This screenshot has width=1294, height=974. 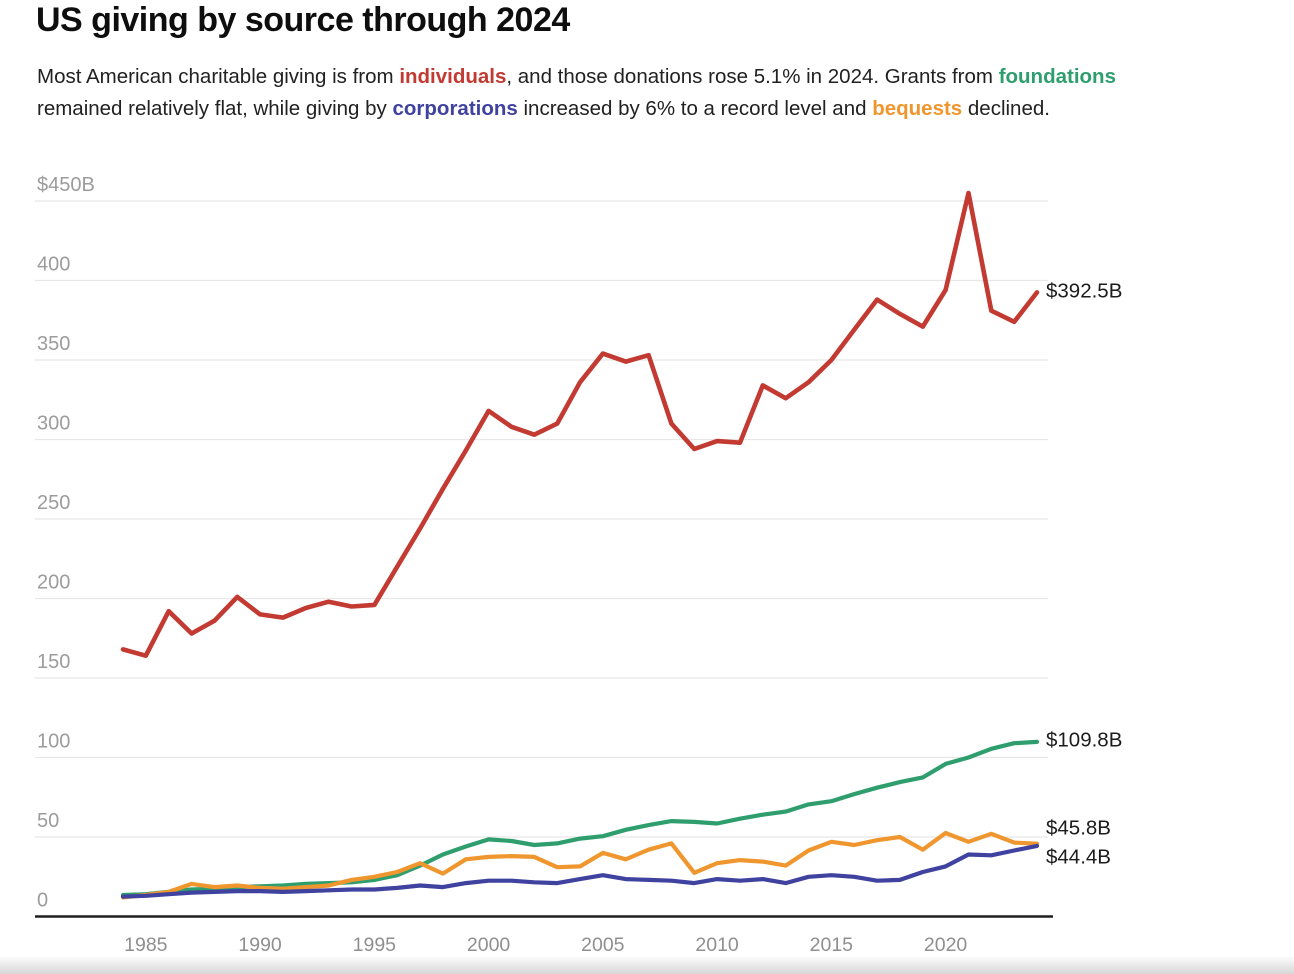 What do you see at coordinates (717, 945) in the screenshot?
I see `x-axis-tick-label: 2010` at bounding box center [717, 945].